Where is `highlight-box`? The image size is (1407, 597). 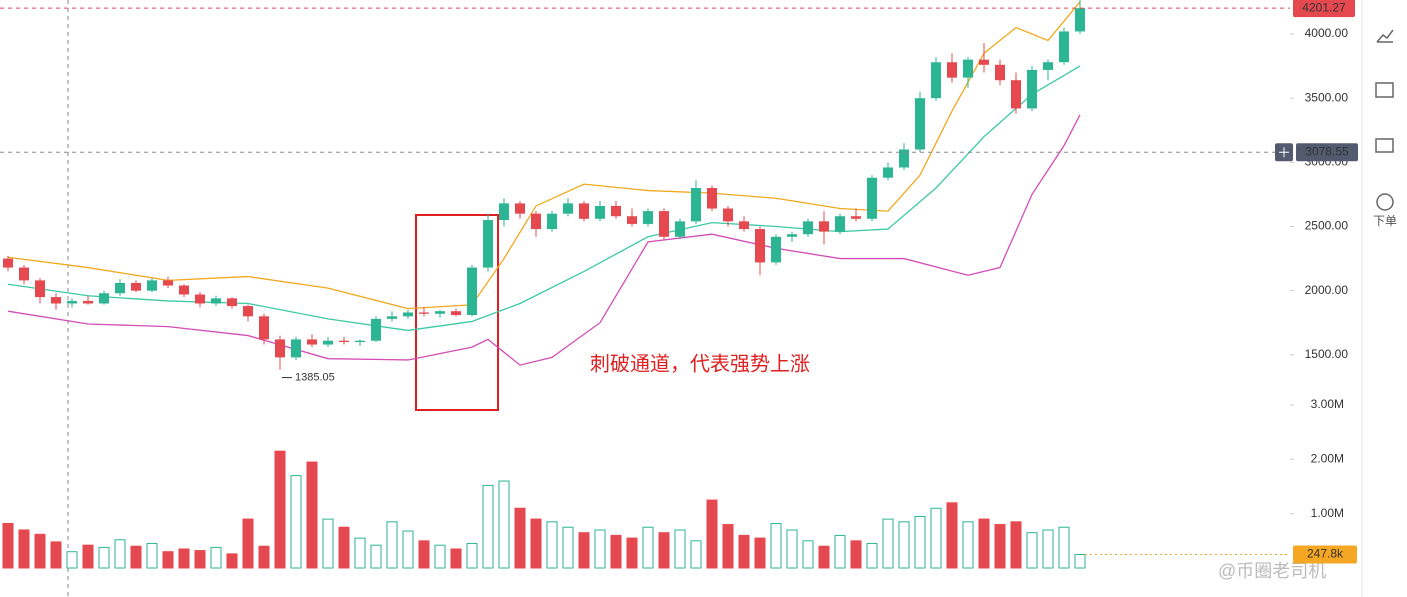
highlight-box is located at coordinates (457, 312).